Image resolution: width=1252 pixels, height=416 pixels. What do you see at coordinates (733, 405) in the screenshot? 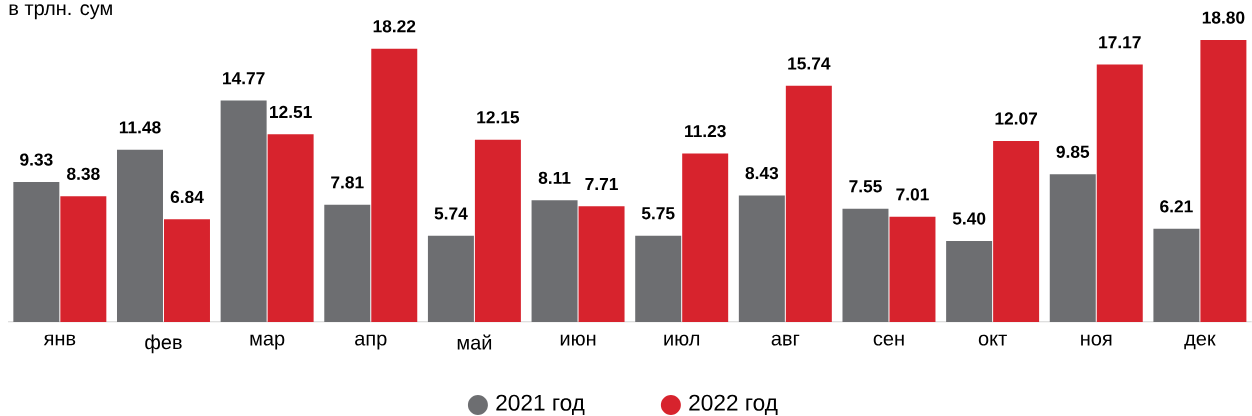
I see `legend-label: 2022 год` at bounding box center [733, 405].